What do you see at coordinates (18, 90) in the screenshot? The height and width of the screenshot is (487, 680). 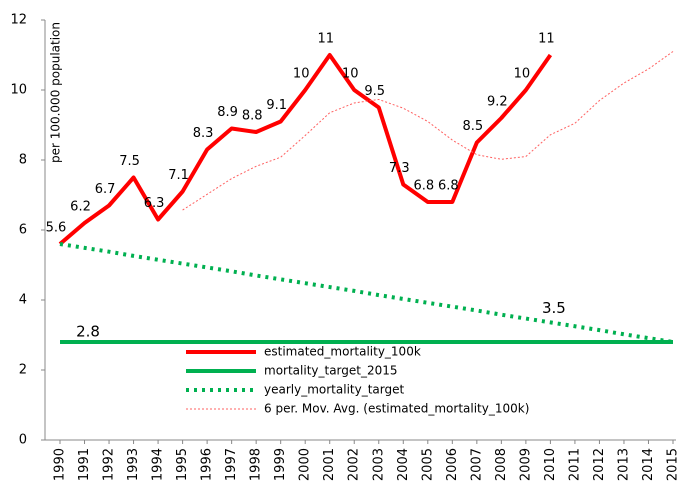 I see `y-tick-label: 10` at bounding box center [18, 90].